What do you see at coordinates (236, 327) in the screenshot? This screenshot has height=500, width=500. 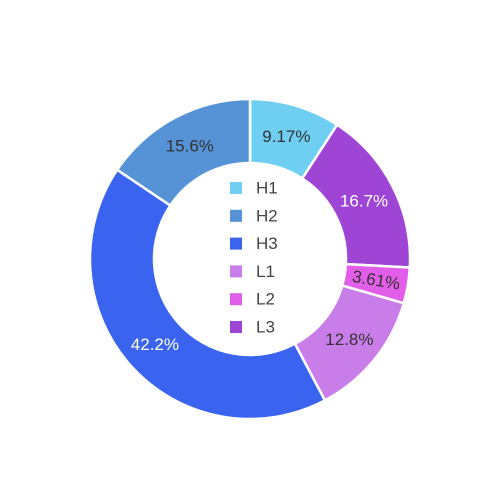 I see `legend-swatch-l3` at bounding box center [236, 327].